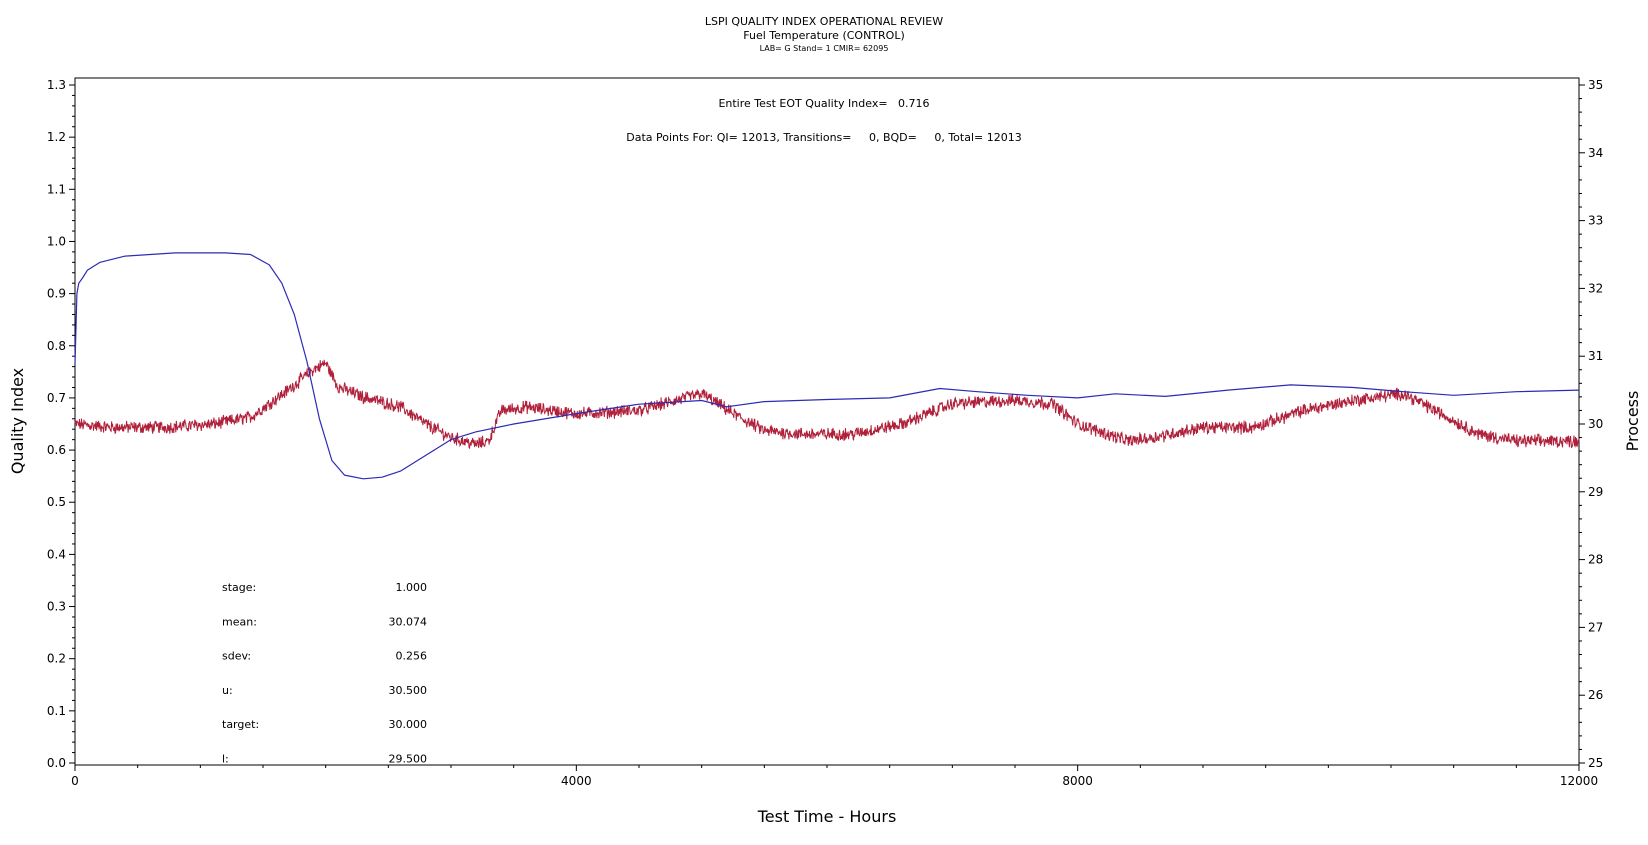 The height and width of the screenshot is (845, 1648). Describe the element at coordinates (56, 554) in the screenshot. I see `left-tick-label: 0.4` at that location.